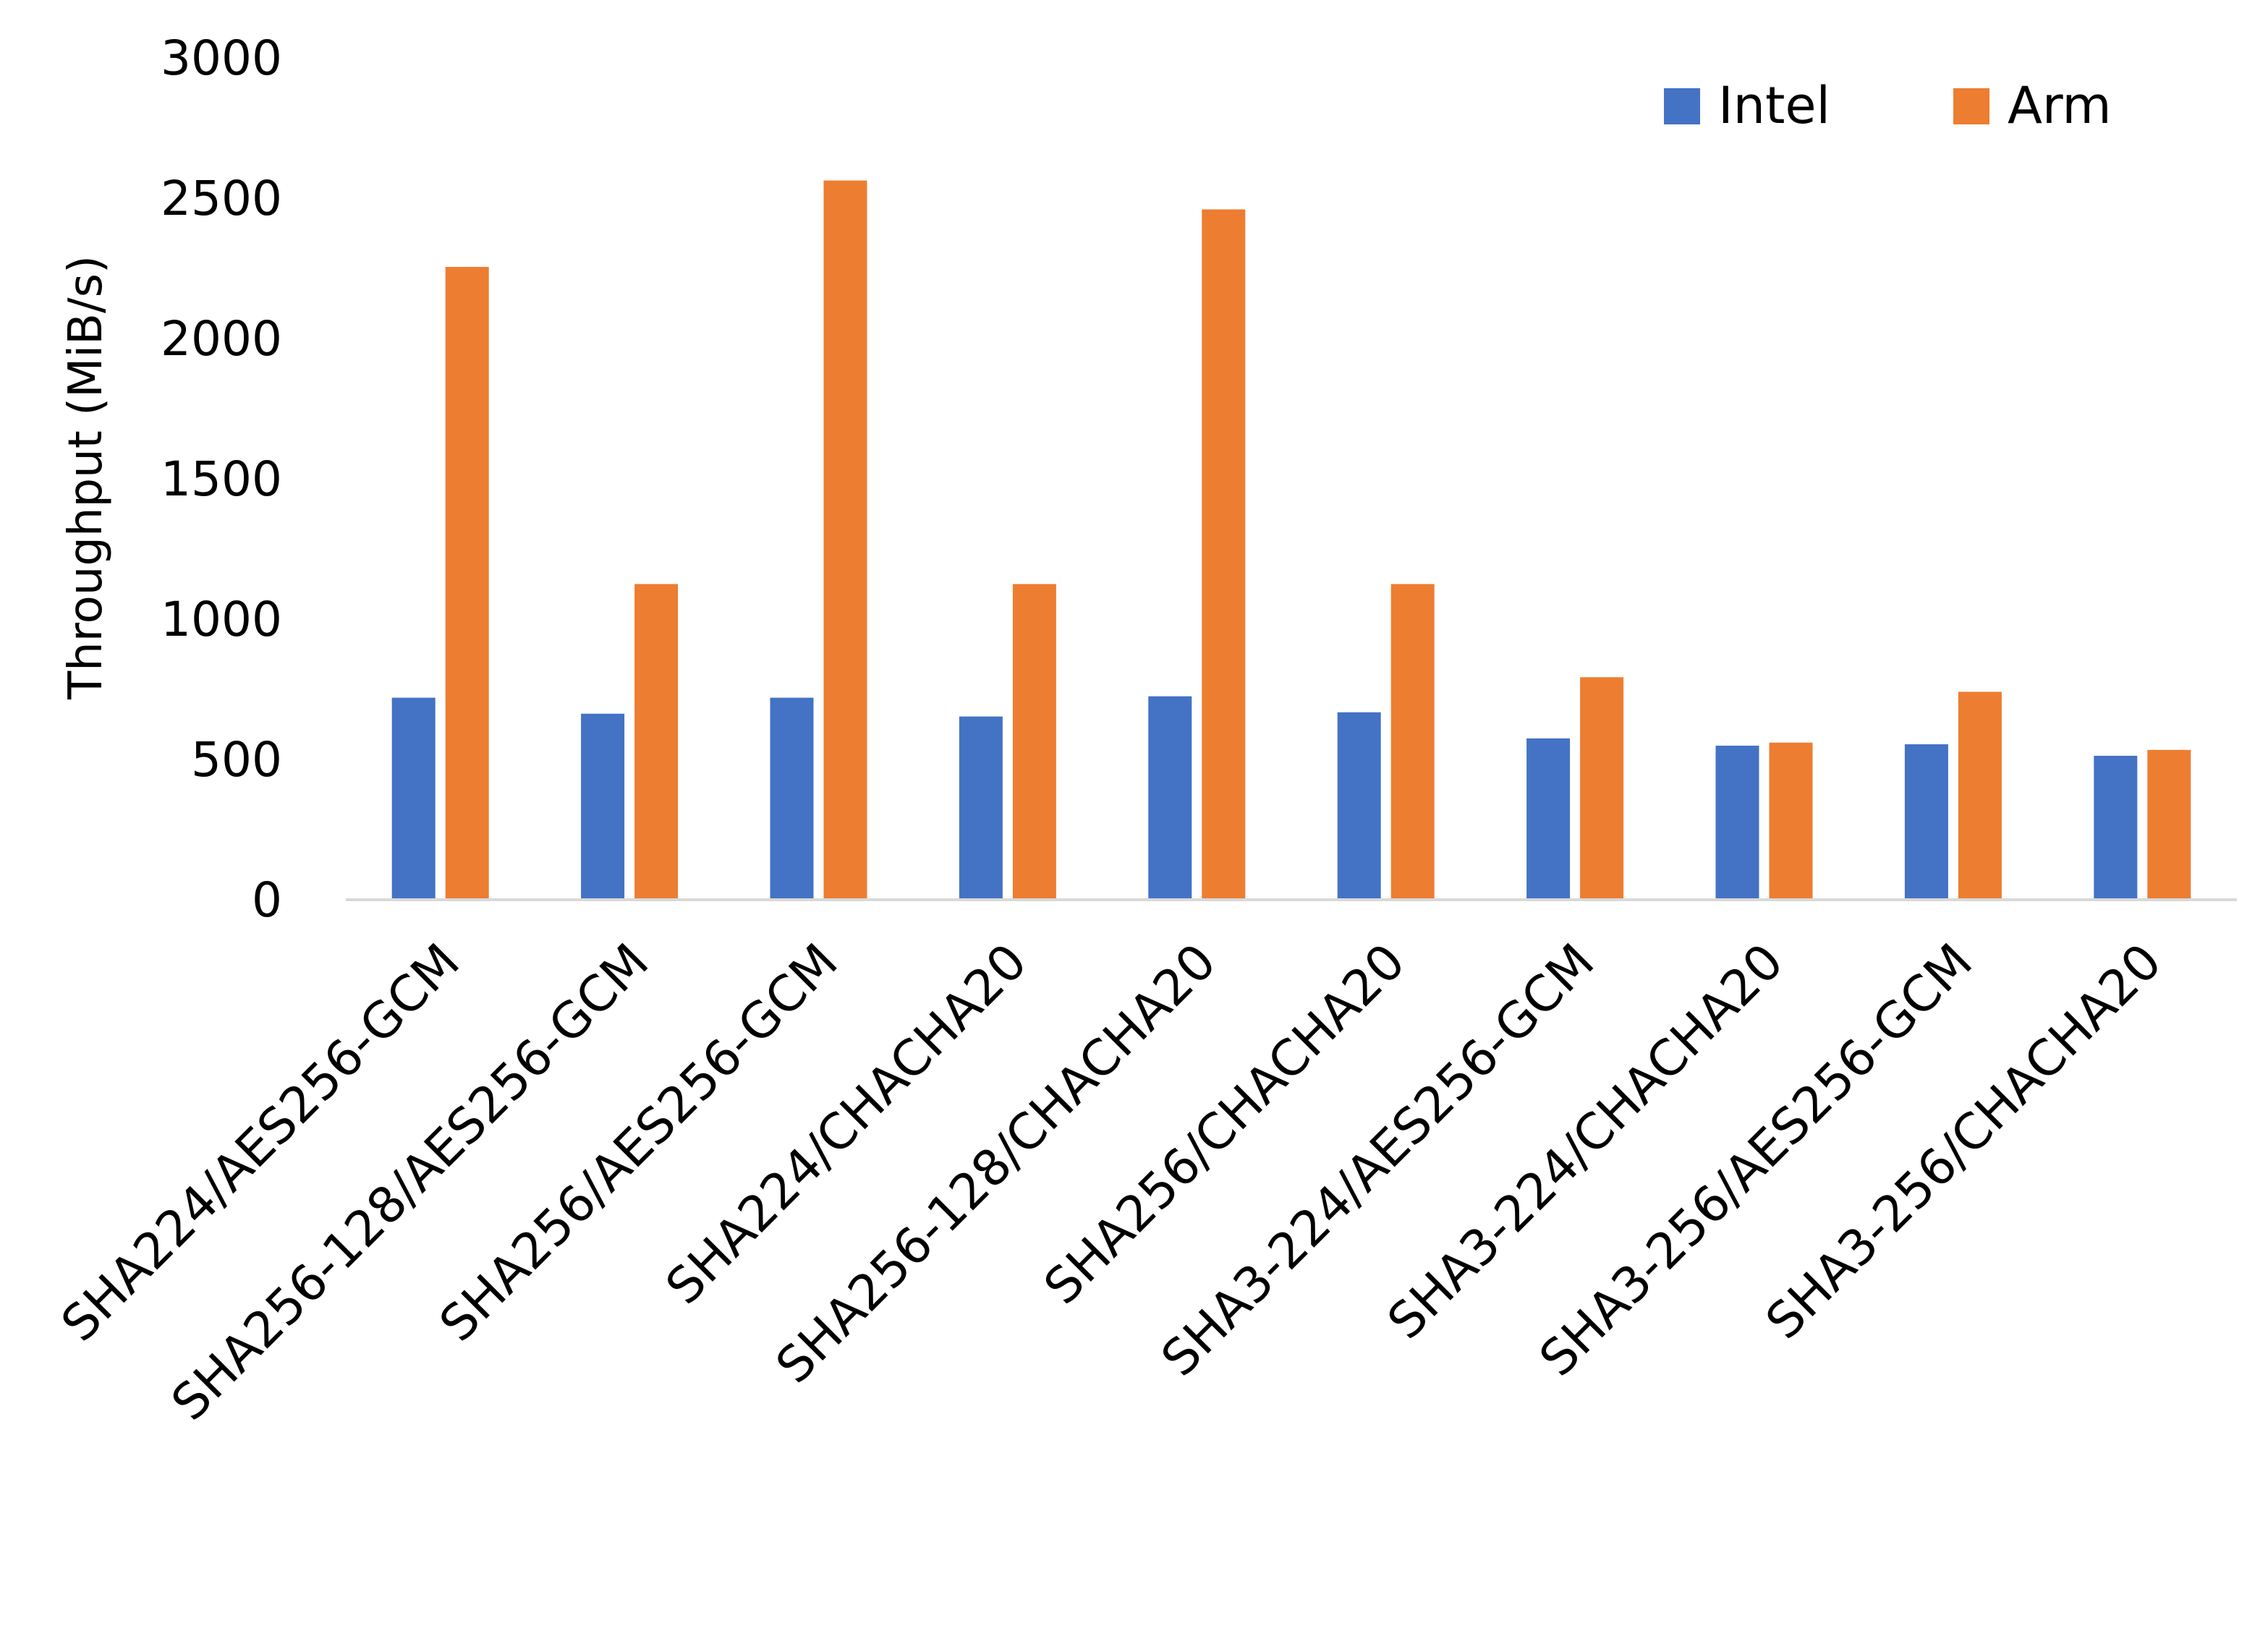 The height and width of the screenshot is (1644, 2268). What do you see at coordinates (260, 1143) in the screenshot?
I see `x-category-label: SHA224/AES256-GCM` at bounding box center [260, 1143].